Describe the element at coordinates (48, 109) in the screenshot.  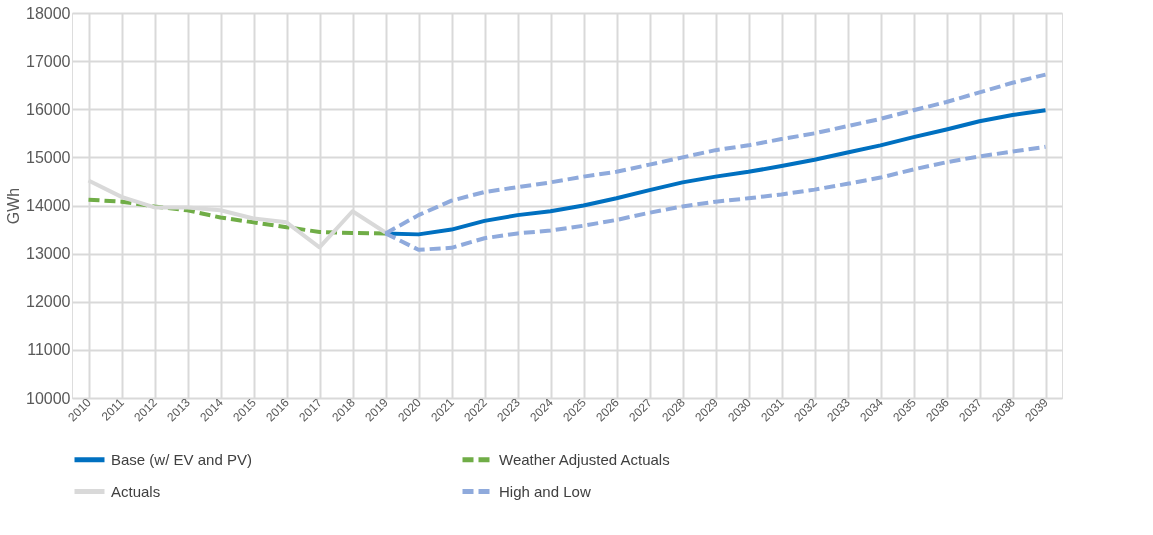
I see `y-tick-label: 16000` at that location.